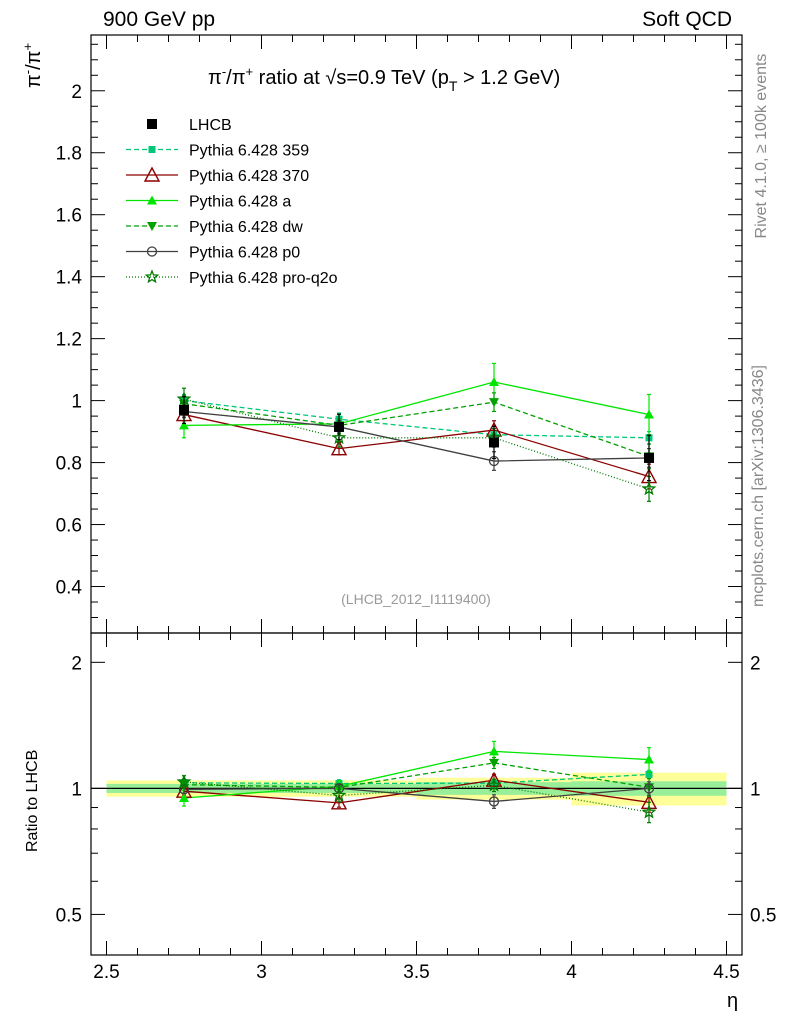 This screenshot has height=1024, width=786. What do you see at coordinates (732, 1001) in the screenshot?
I see `x-axis-label: η` at bounding box center [732, 1001].